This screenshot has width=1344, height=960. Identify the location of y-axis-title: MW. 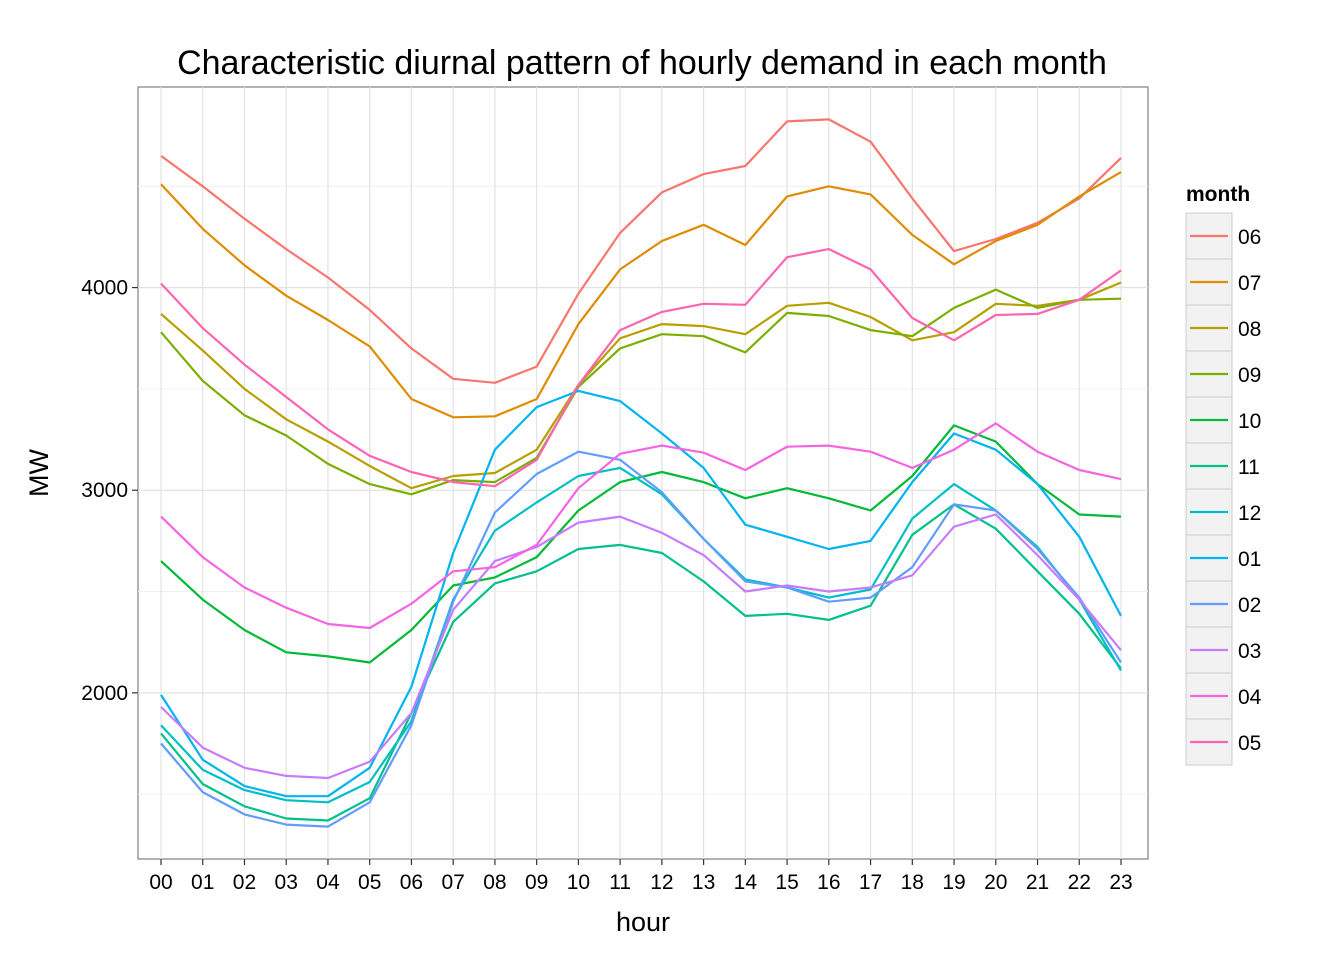
(39, 473).